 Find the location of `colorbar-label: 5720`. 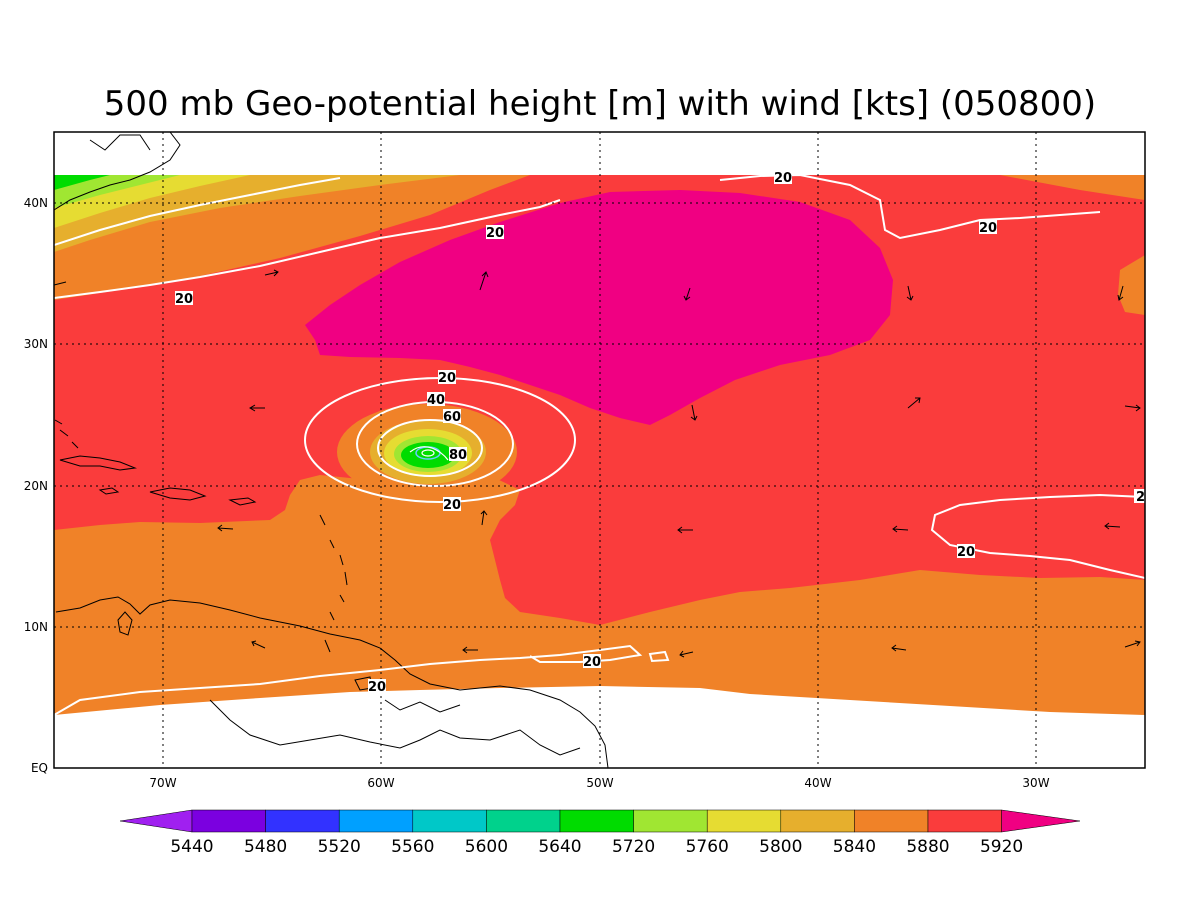

colorbar-label: 5720 is located at coordinates (633, 847).